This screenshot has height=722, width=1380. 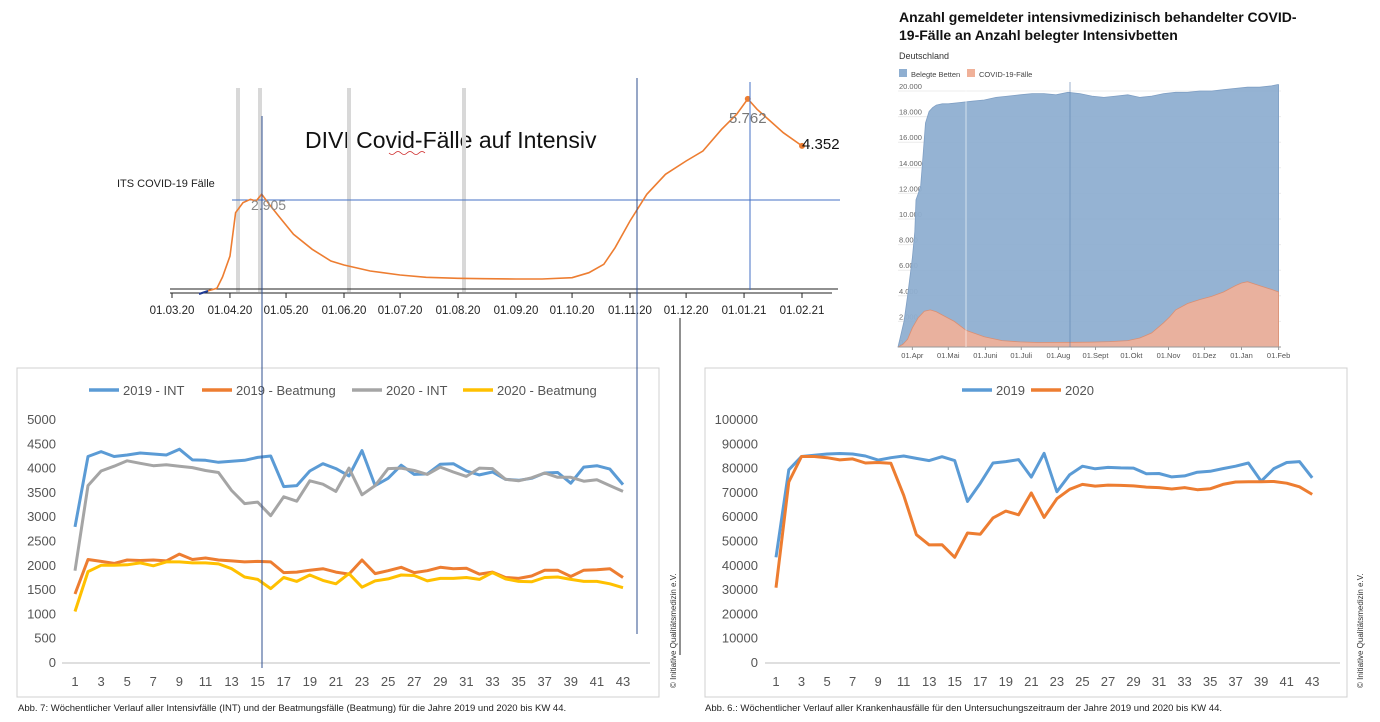 I want to click on kh-x-tick-label: 41, so click(x=1286, y=681).